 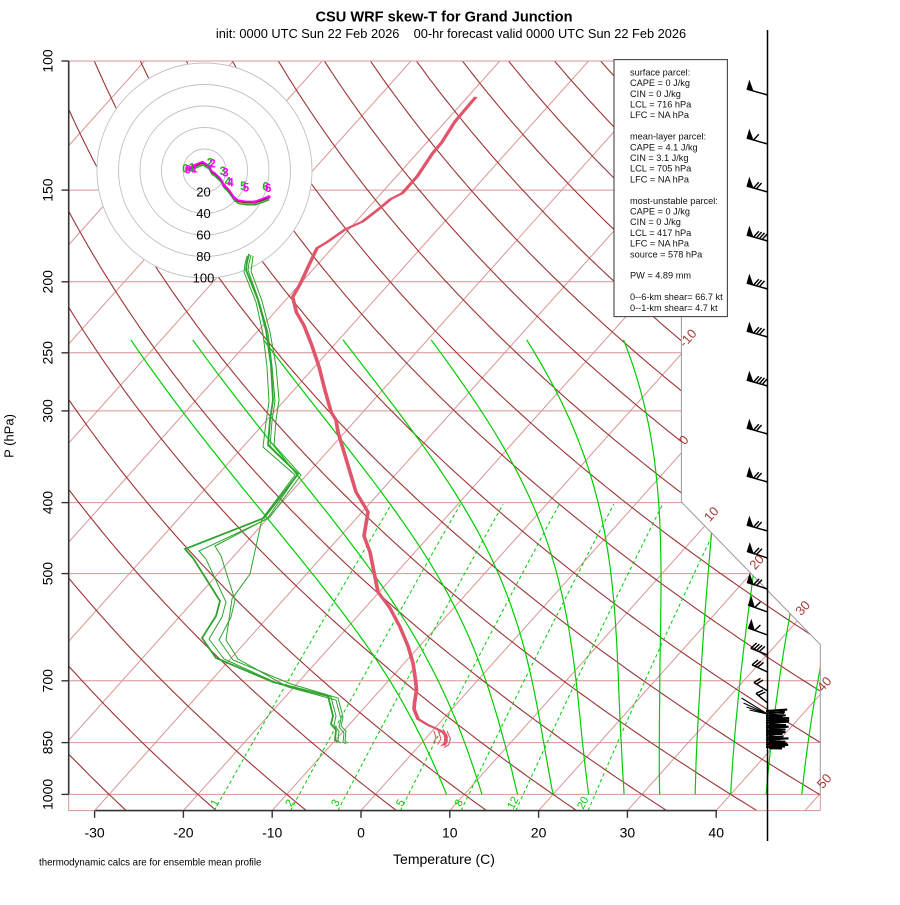 What do you see at coordinates (443, 18) in the screenshot?
I see `svg-text:CSU WRF skew-T for Grand Junct: CSU WRF skew-T for Grand Junction` at bounding box center [443, 18].